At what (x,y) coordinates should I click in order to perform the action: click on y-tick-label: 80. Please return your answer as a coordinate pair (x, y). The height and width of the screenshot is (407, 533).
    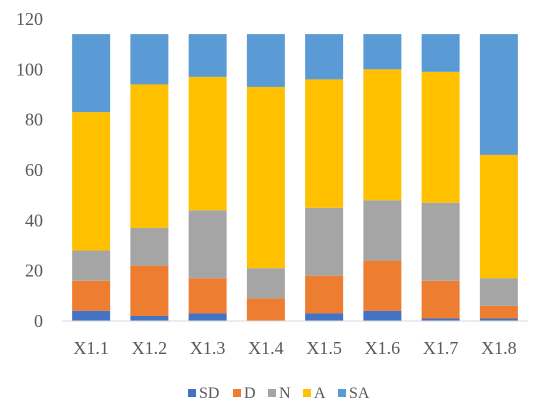
    Looking at the image, I should click on (34, 120).